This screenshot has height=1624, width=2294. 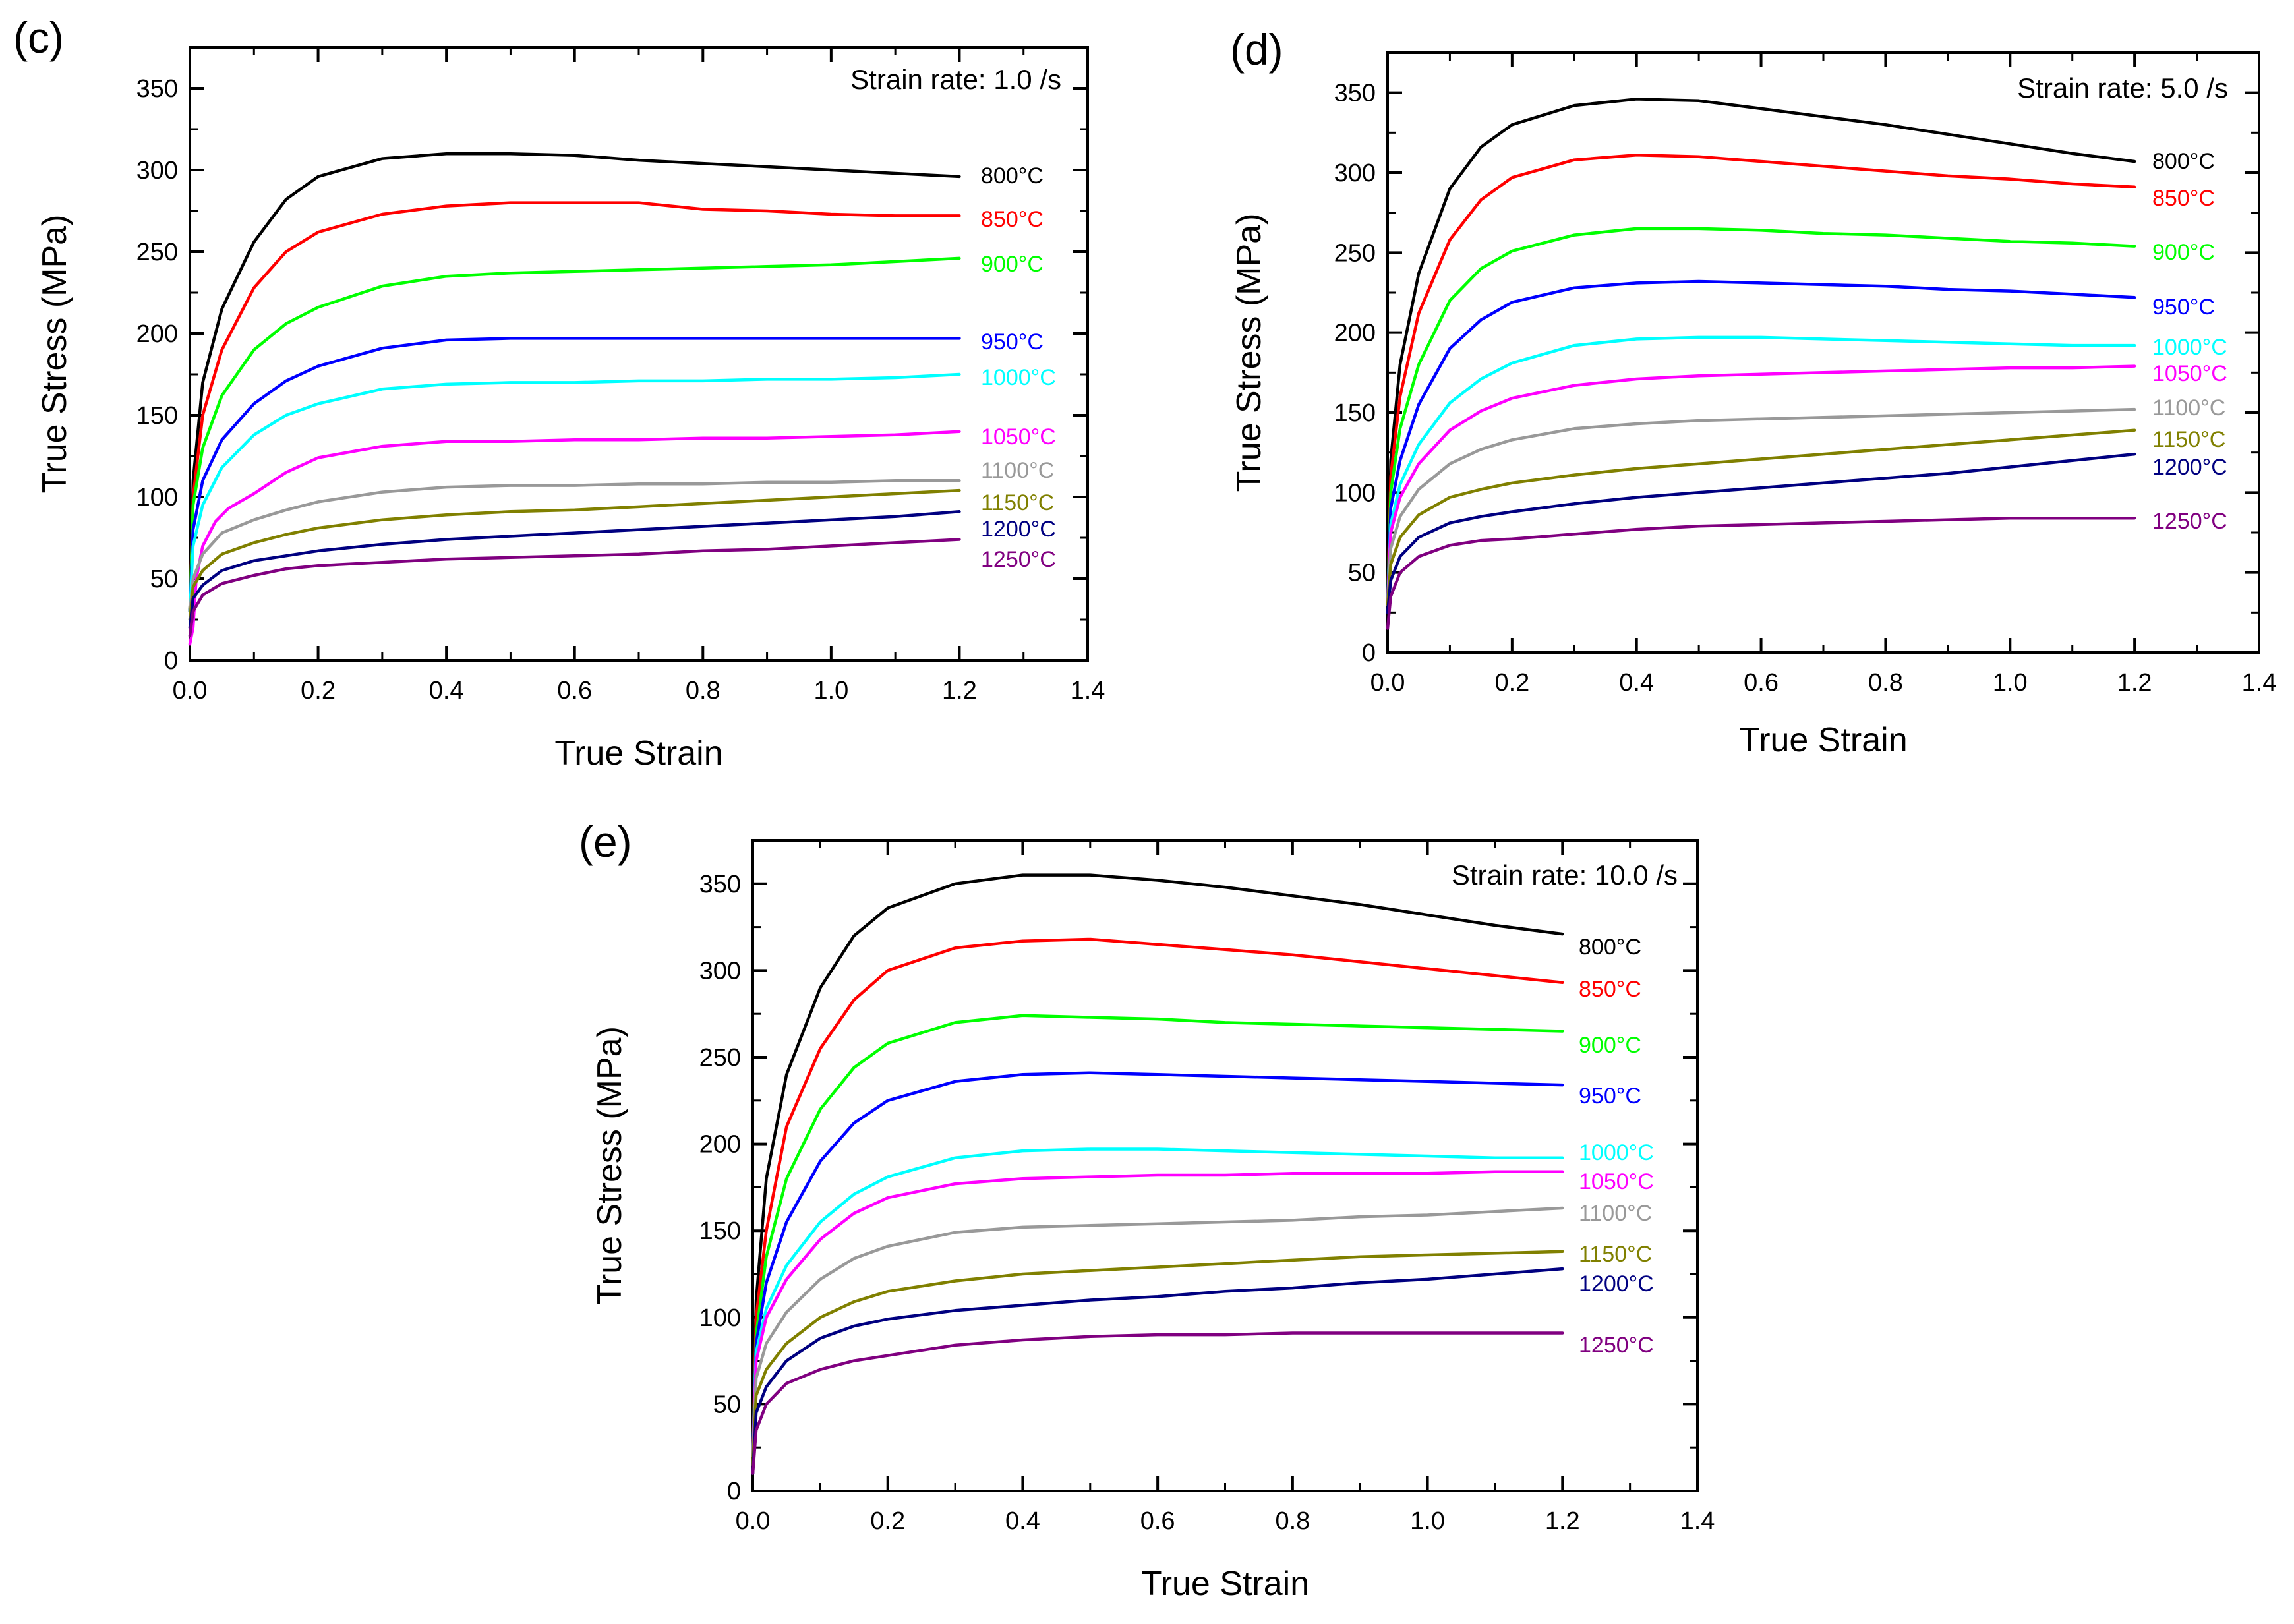 What do you see at coordinates (2122, 87) in the screenshot?
I see `strain-rate-annotation: Strain rate: 5.0 /s` at bounding box center [2122, 87].